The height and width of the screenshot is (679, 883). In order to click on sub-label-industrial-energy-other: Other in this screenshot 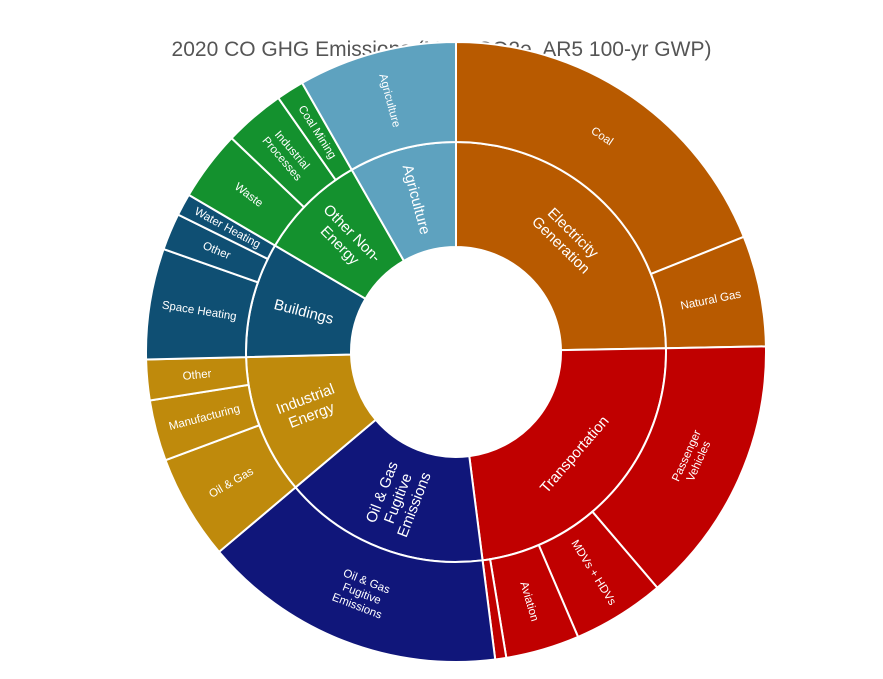, I will do `click(197, 375)`.